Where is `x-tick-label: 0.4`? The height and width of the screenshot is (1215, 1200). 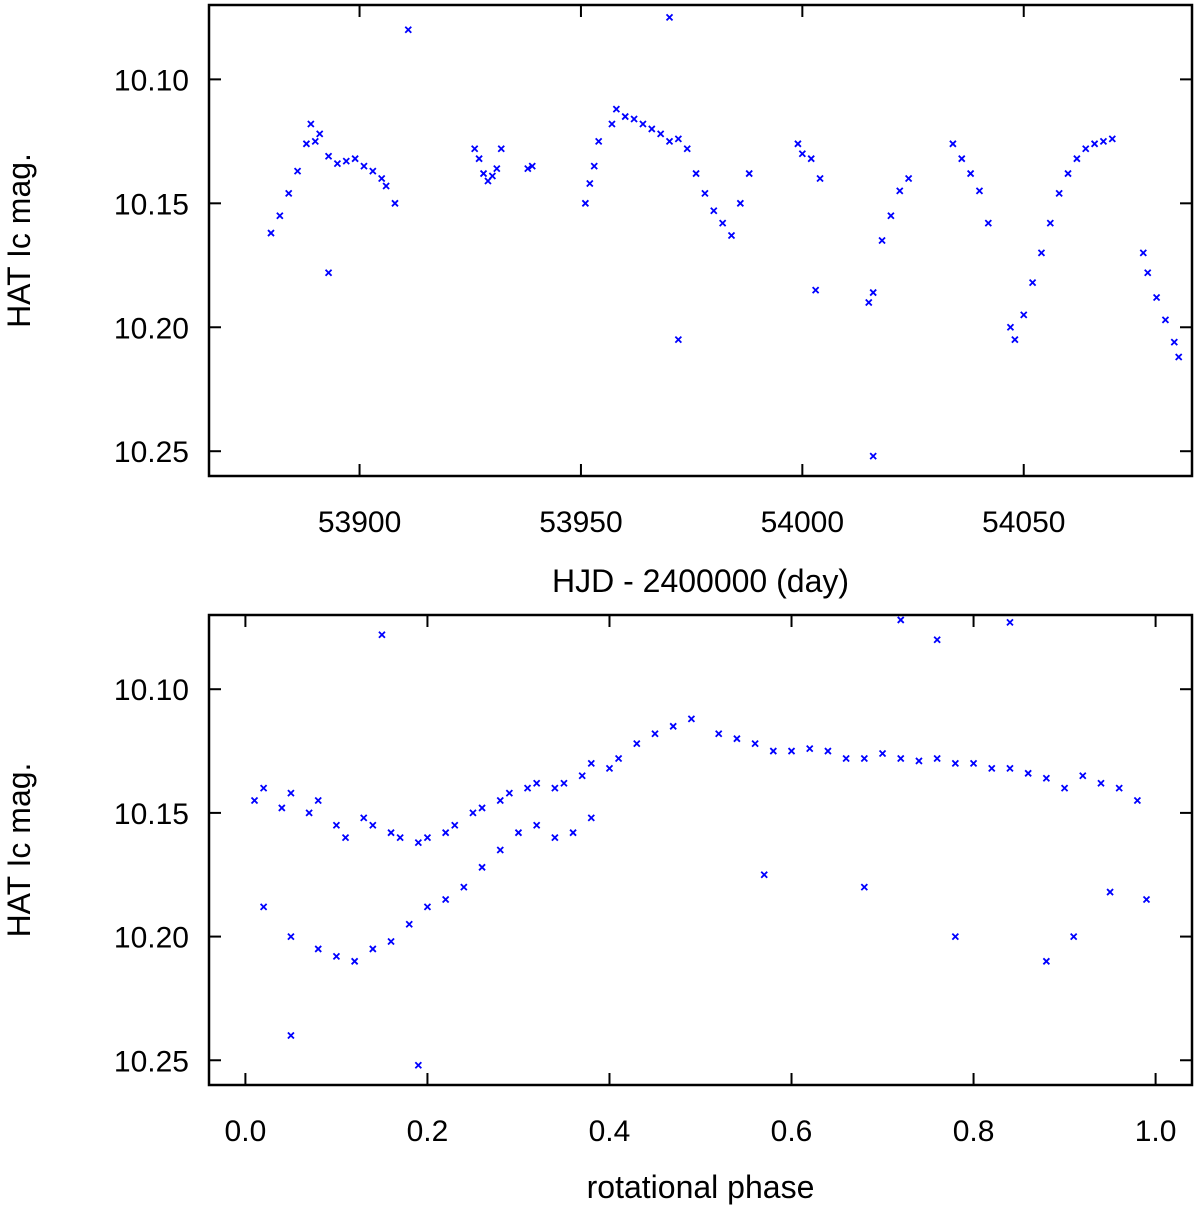 x-tick-label: 0.4 is located at coordinates (610, 1131).